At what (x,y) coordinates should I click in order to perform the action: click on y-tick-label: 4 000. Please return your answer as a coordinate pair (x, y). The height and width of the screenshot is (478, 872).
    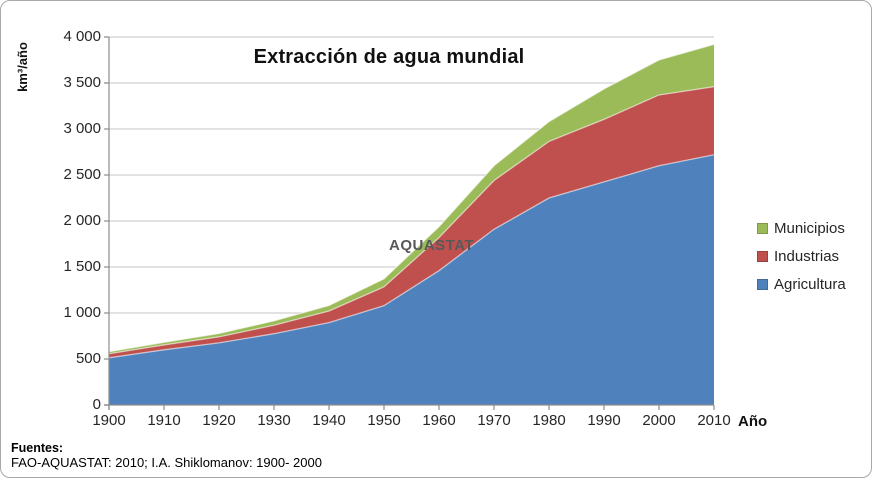
    Looking at the image, I should click on (82, 36).